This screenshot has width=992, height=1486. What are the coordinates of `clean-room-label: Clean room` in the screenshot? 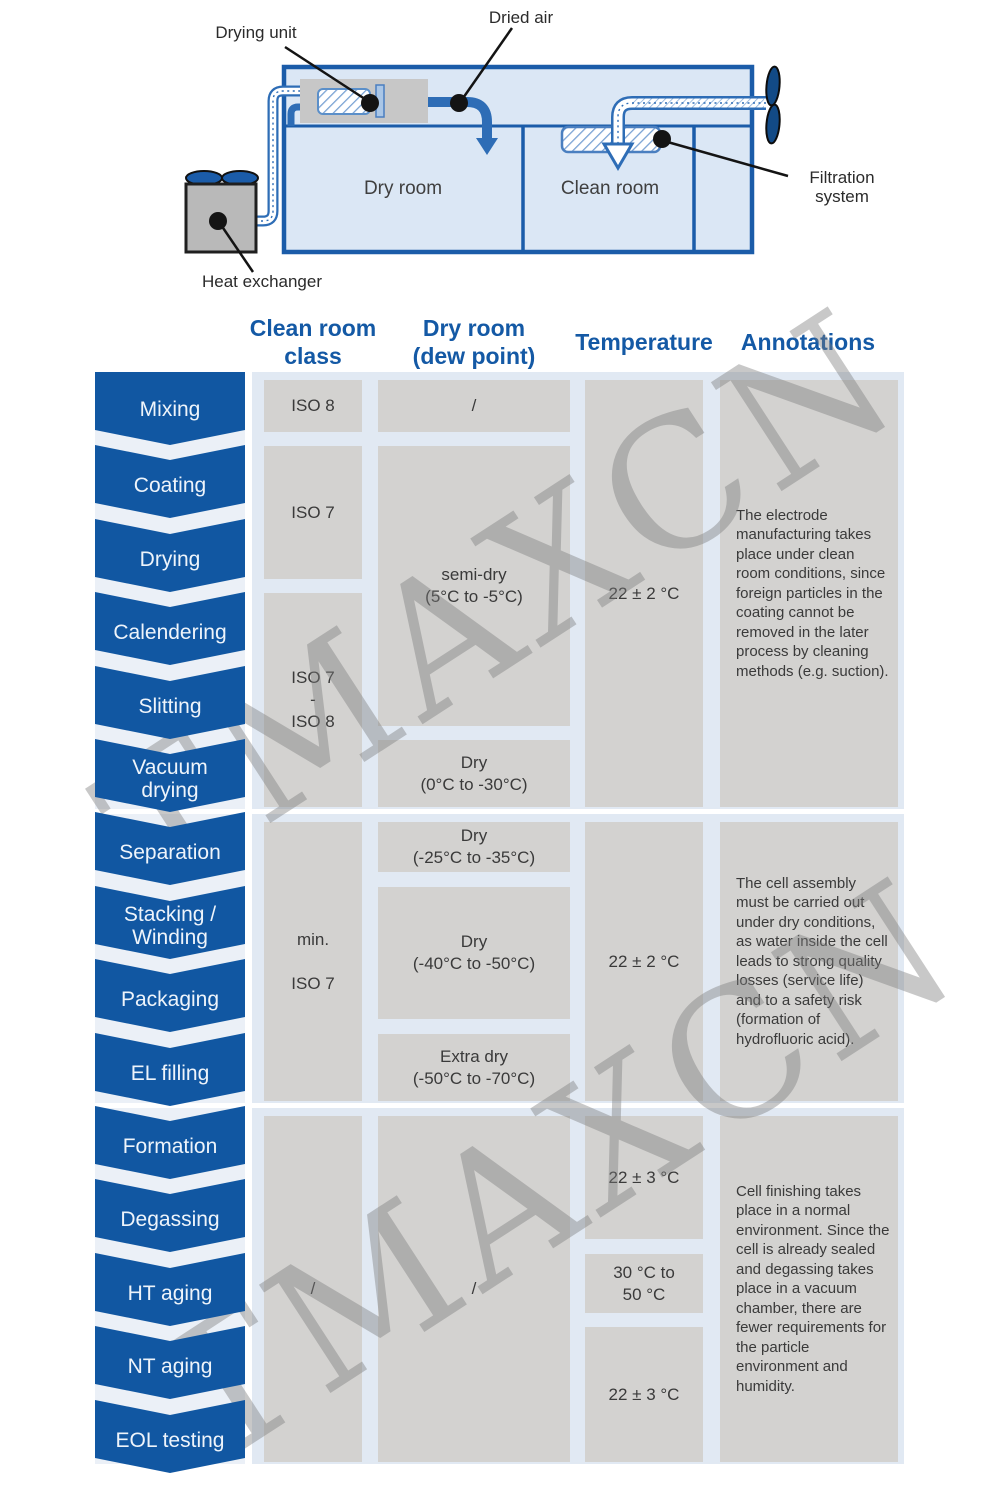 It's located at (610, 188).